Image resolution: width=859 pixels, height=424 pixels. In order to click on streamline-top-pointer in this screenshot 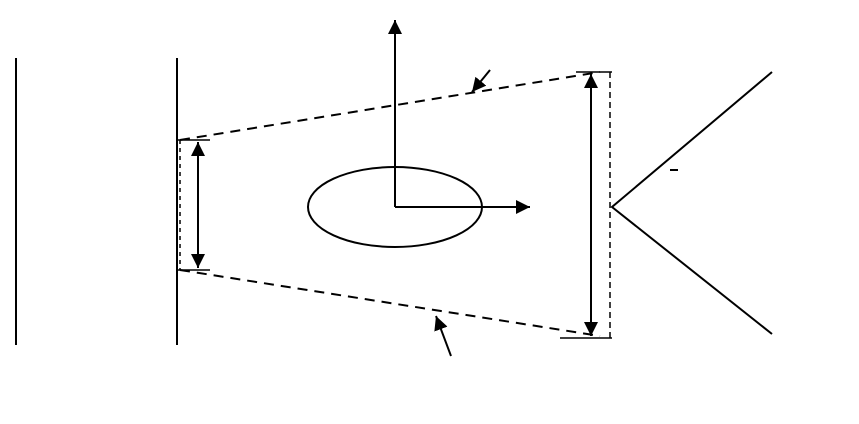, I will do `click(481, 81)`.